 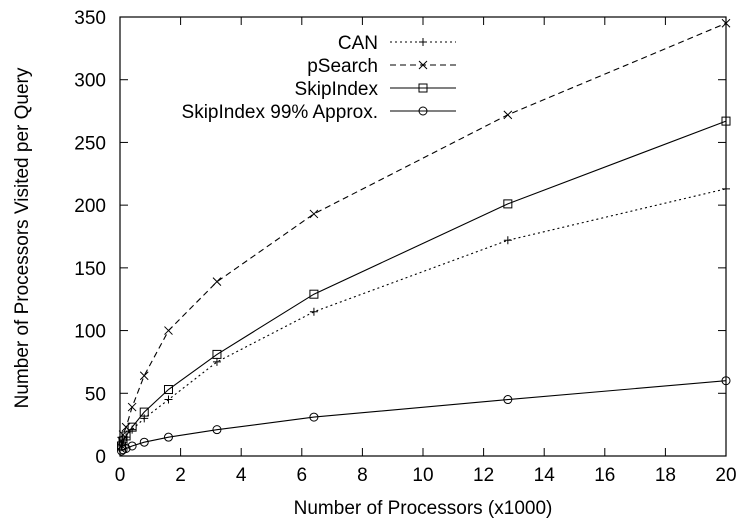 I want to click on legend-label: pSearch, so click(x=342, y=66).